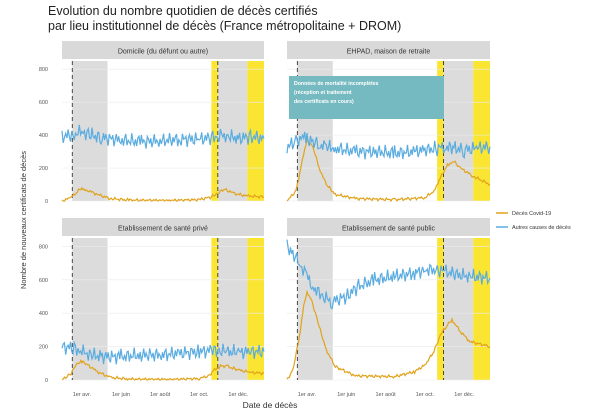  I want to click on annotation-text: Données de mortalité incomplètes, so click(336, 84).